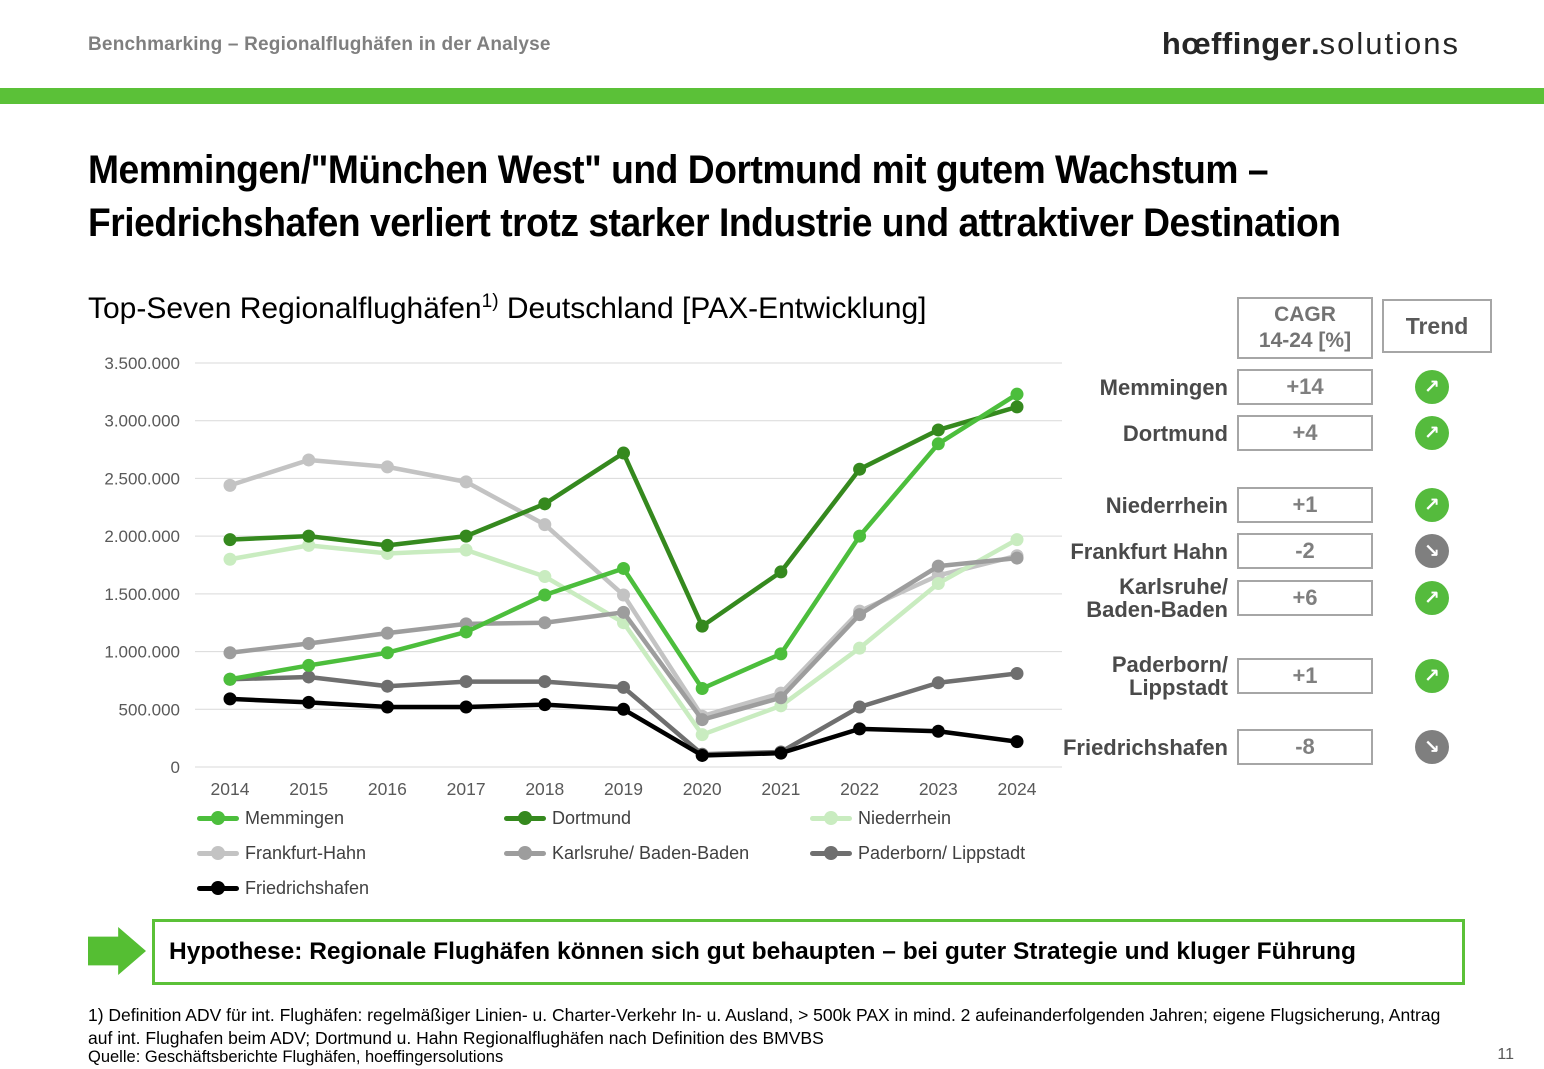 The height and width of the screenshot is (1069, 1544). Describe the element at coordinates (309, 536) in the screenshot. I see `series-point-Dortmund-2015` at that location.